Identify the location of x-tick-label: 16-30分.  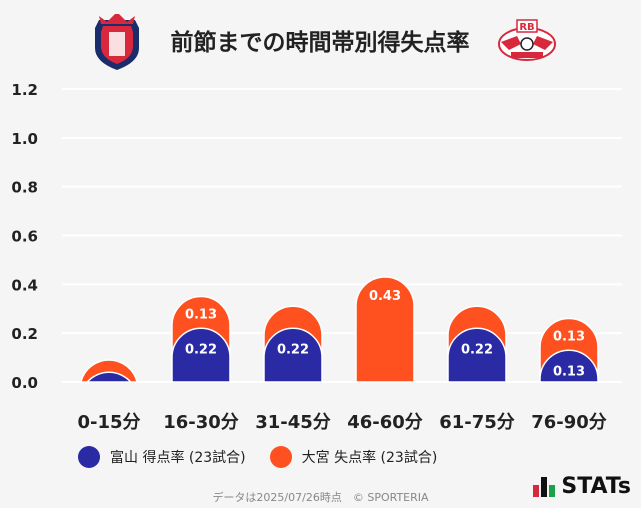
(201, 422).